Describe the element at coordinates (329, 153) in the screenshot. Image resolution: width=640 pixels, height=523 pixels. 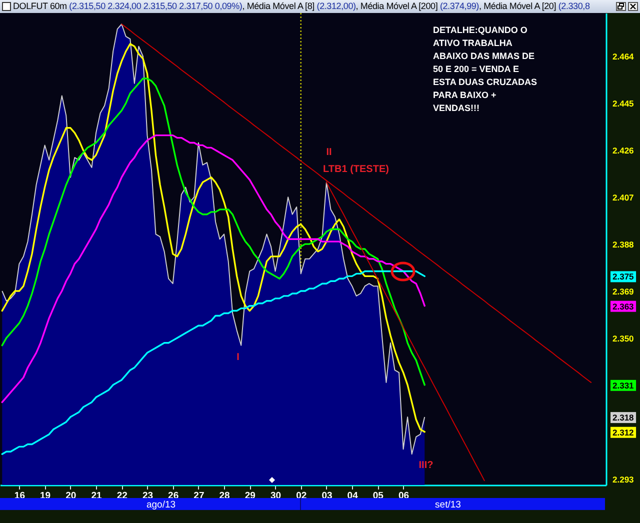
I see `annotation: II` at that location.